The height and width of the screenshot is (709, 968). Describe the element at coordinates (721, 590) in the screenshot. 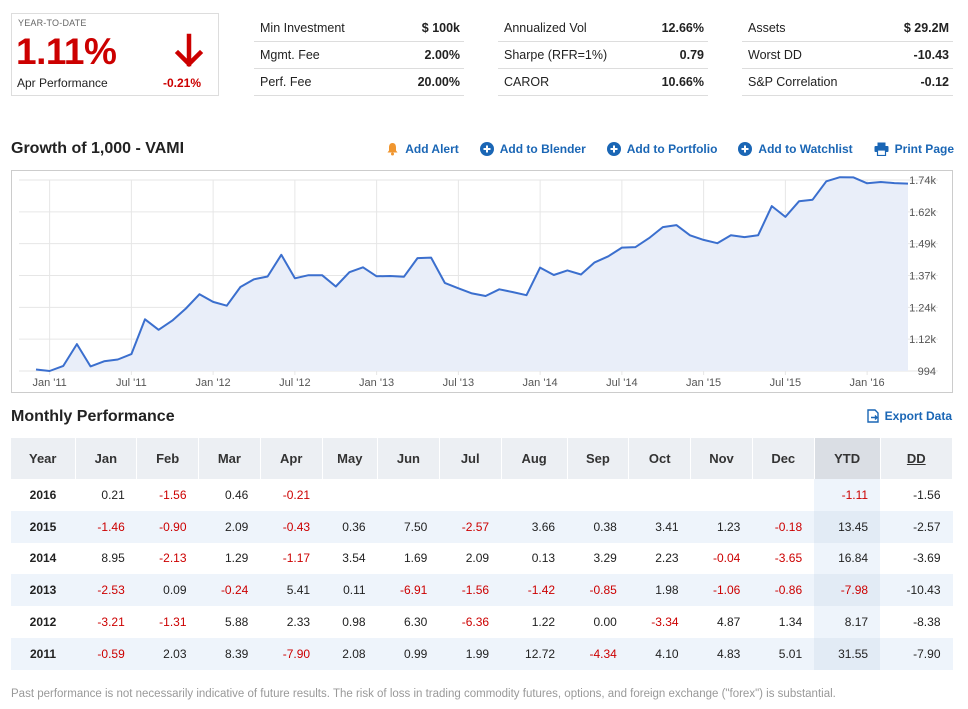

I see `month-cell: -1.06` at that location.